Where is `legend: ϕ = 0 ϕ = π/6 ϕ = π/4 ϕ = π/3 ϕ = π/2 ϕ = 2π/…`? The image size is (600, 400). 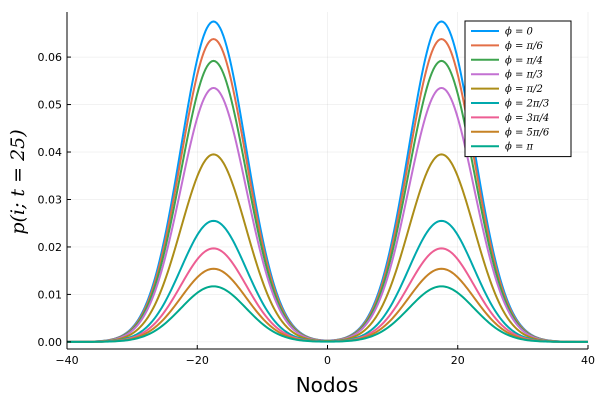 legend: ϕ = 0 ϕ = π/6 ϕ = π/4 ϕ = π/3 ϕ = π/2 ϕ = 2π/… is located at coordinates (518, 89).